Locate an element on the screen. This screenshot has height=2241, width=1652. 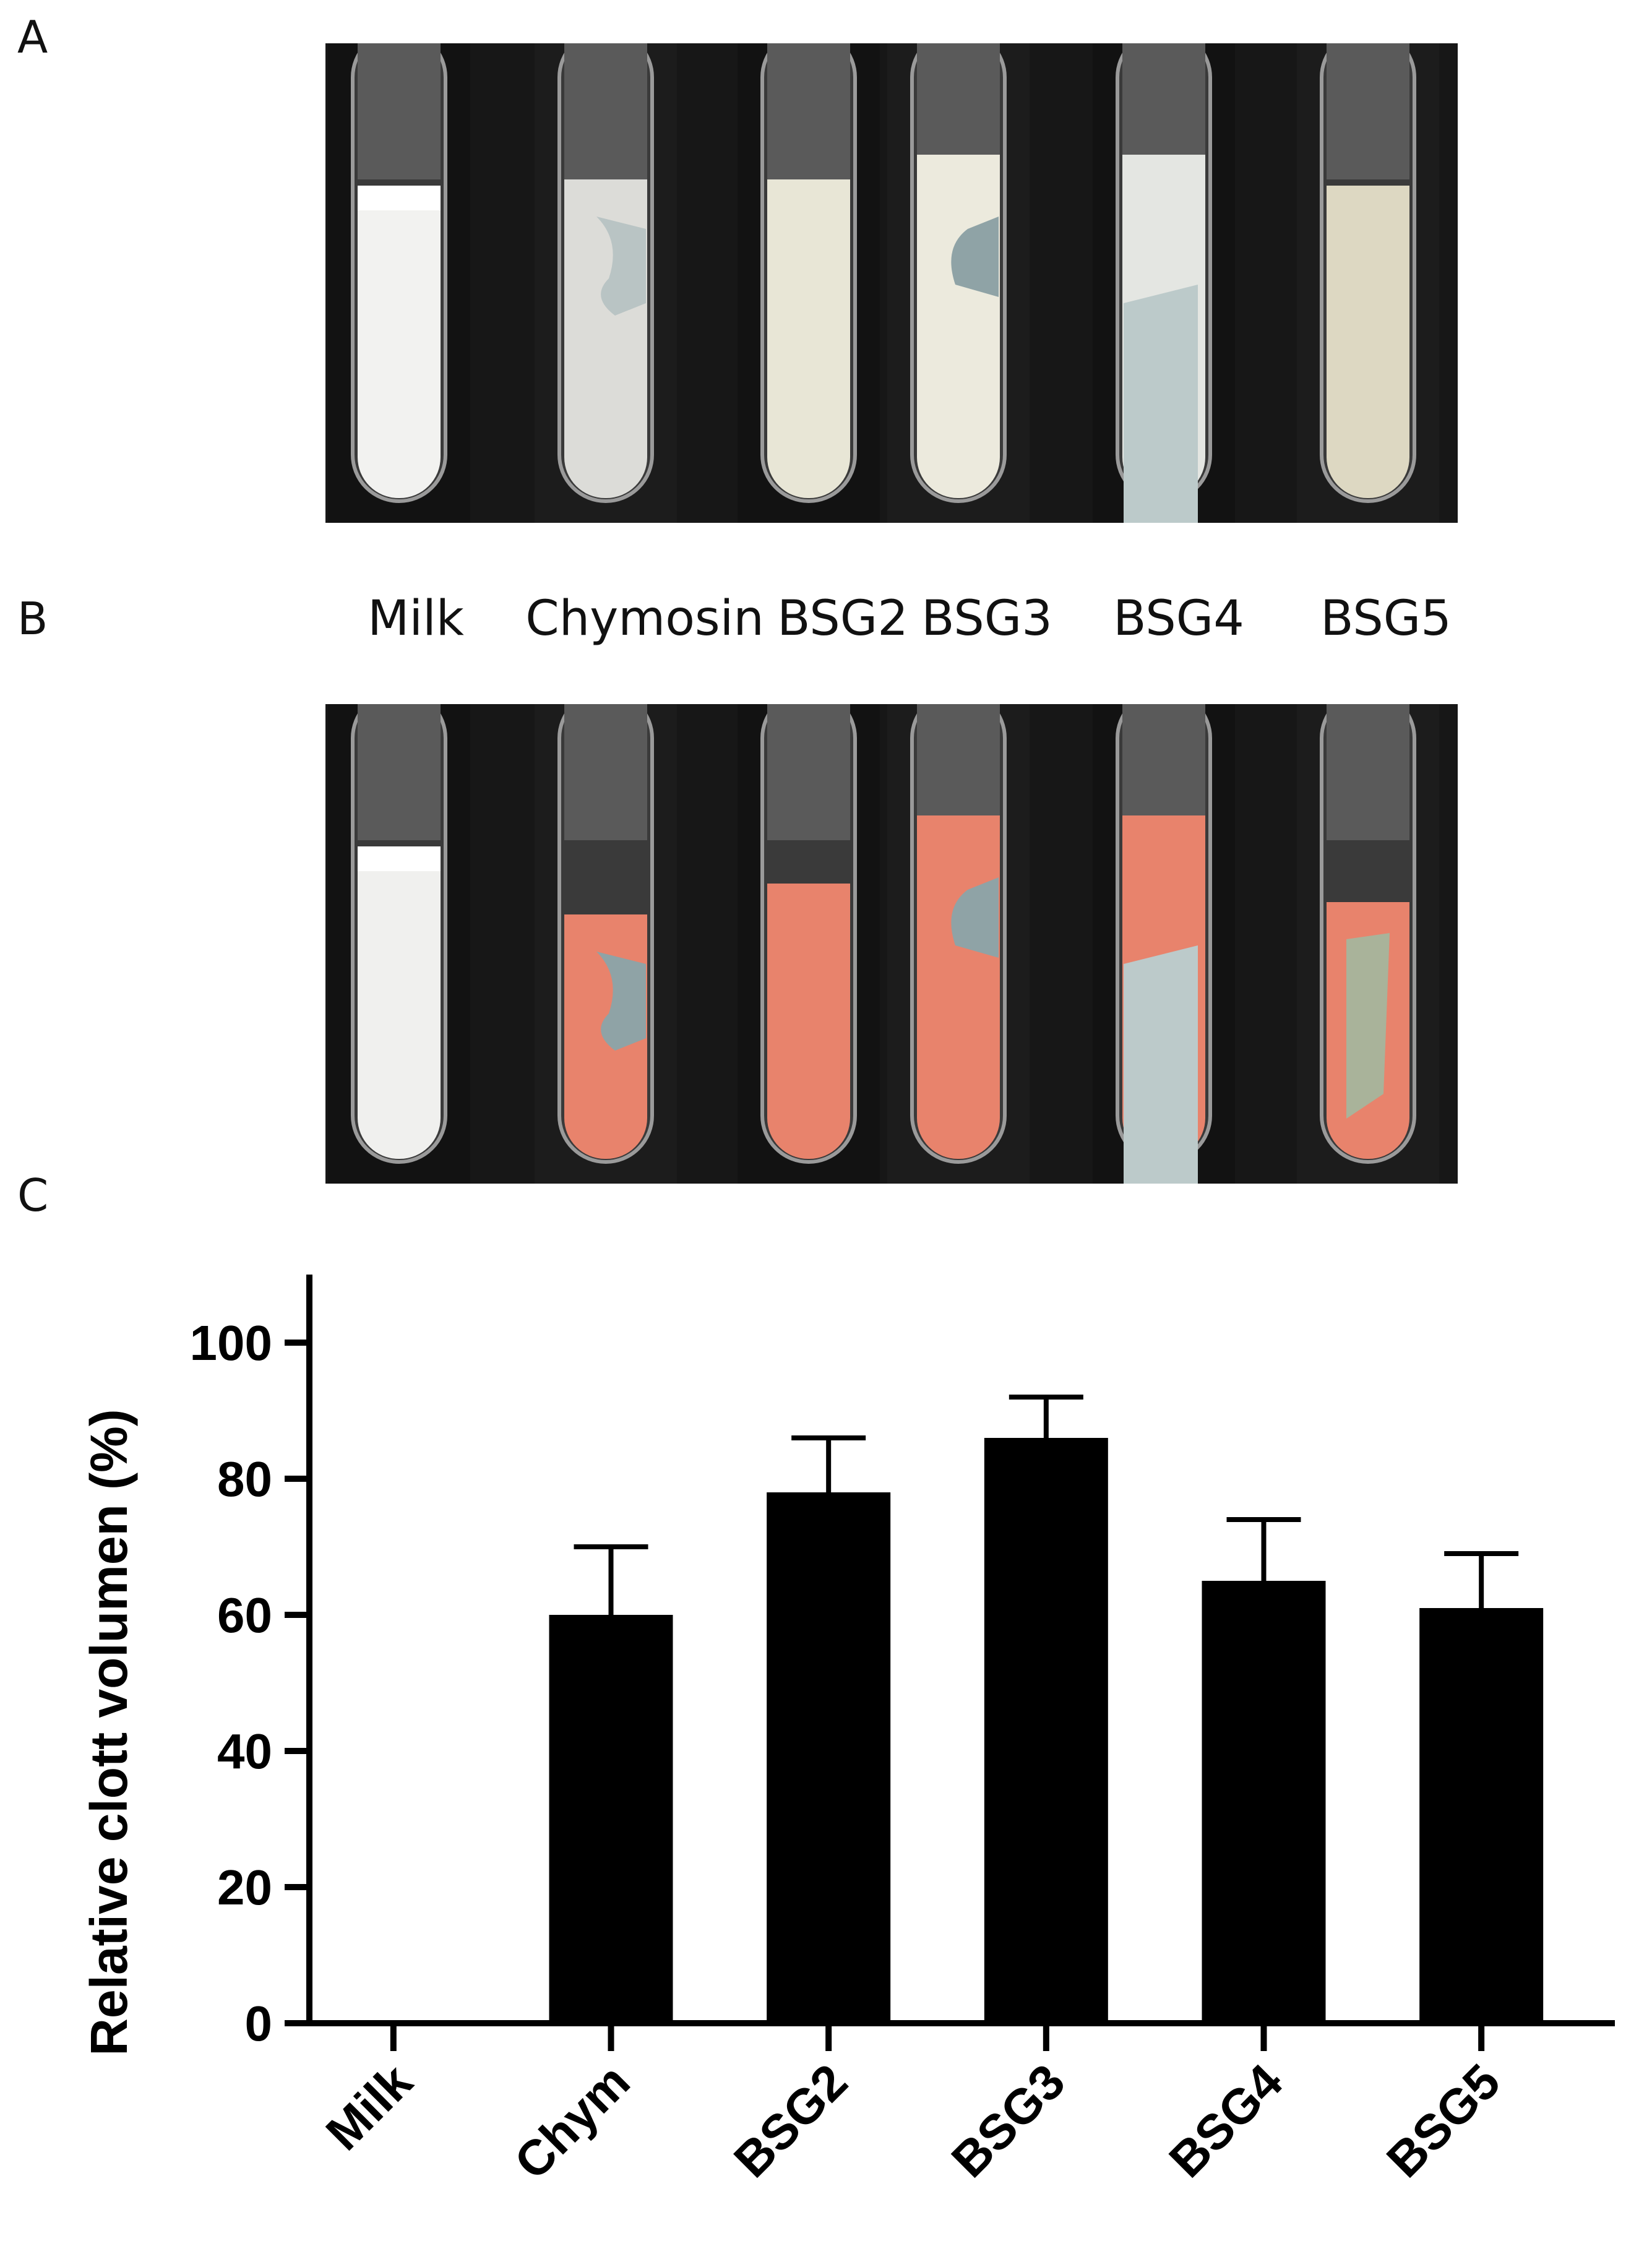
tube-label-bsg4: BSG4 is located at coordinates (1179, 619).